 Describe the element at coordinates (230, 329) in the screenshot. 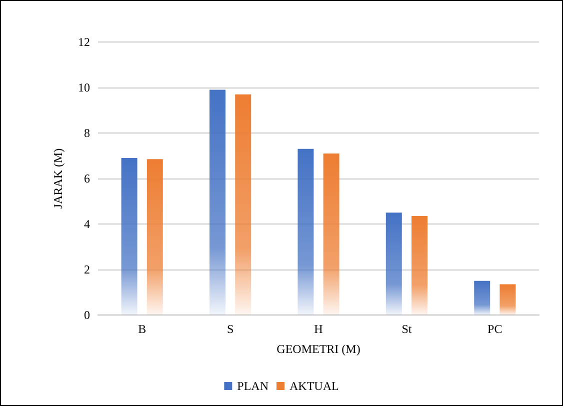

I see `x-tick-label: S` at that location.